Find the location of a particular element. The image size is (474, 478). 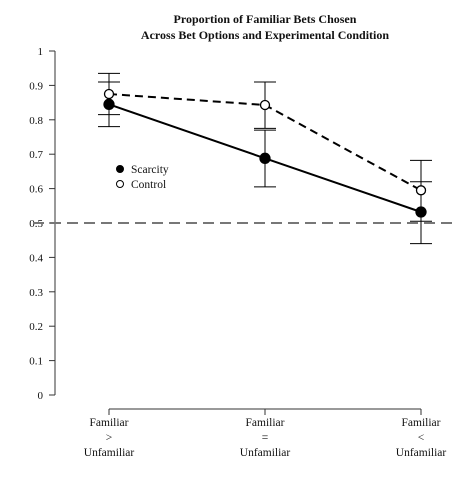

y-tick-label: 0.9 is located at coordinates (36, 86).